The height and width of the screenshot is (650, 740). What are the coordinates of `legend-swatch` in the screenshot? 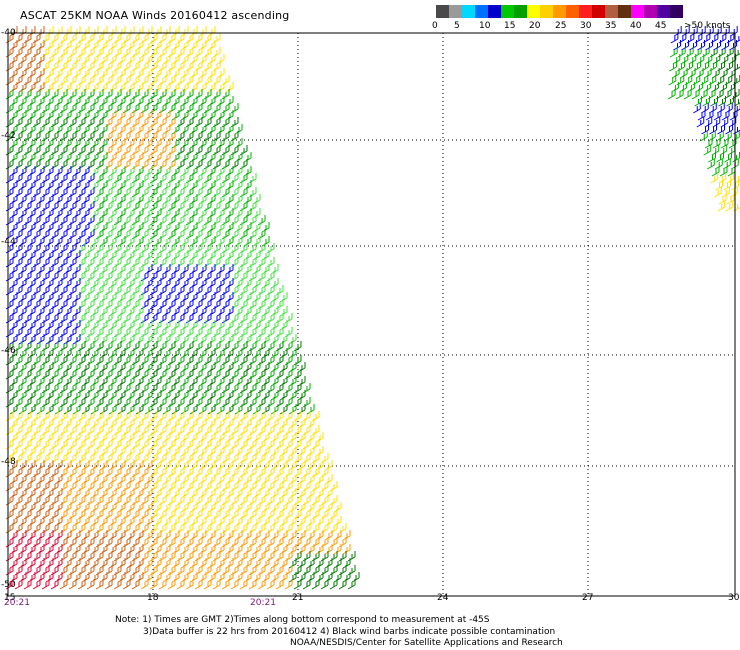 It's located at (572, 11).